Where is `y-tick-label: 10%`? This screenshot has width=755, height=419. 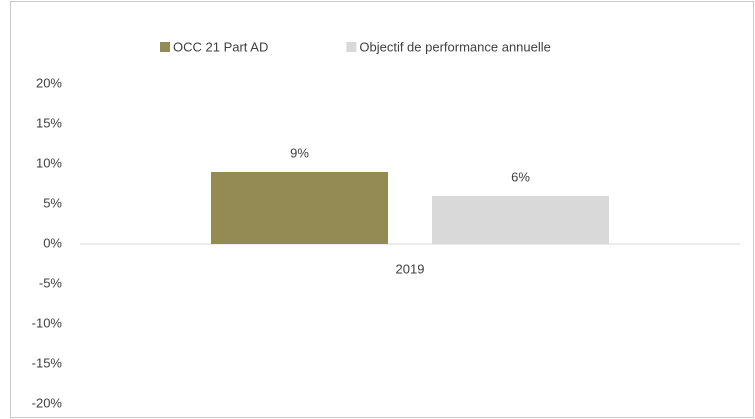
y-tick-label: 10% is located at coordinates (49, 162).